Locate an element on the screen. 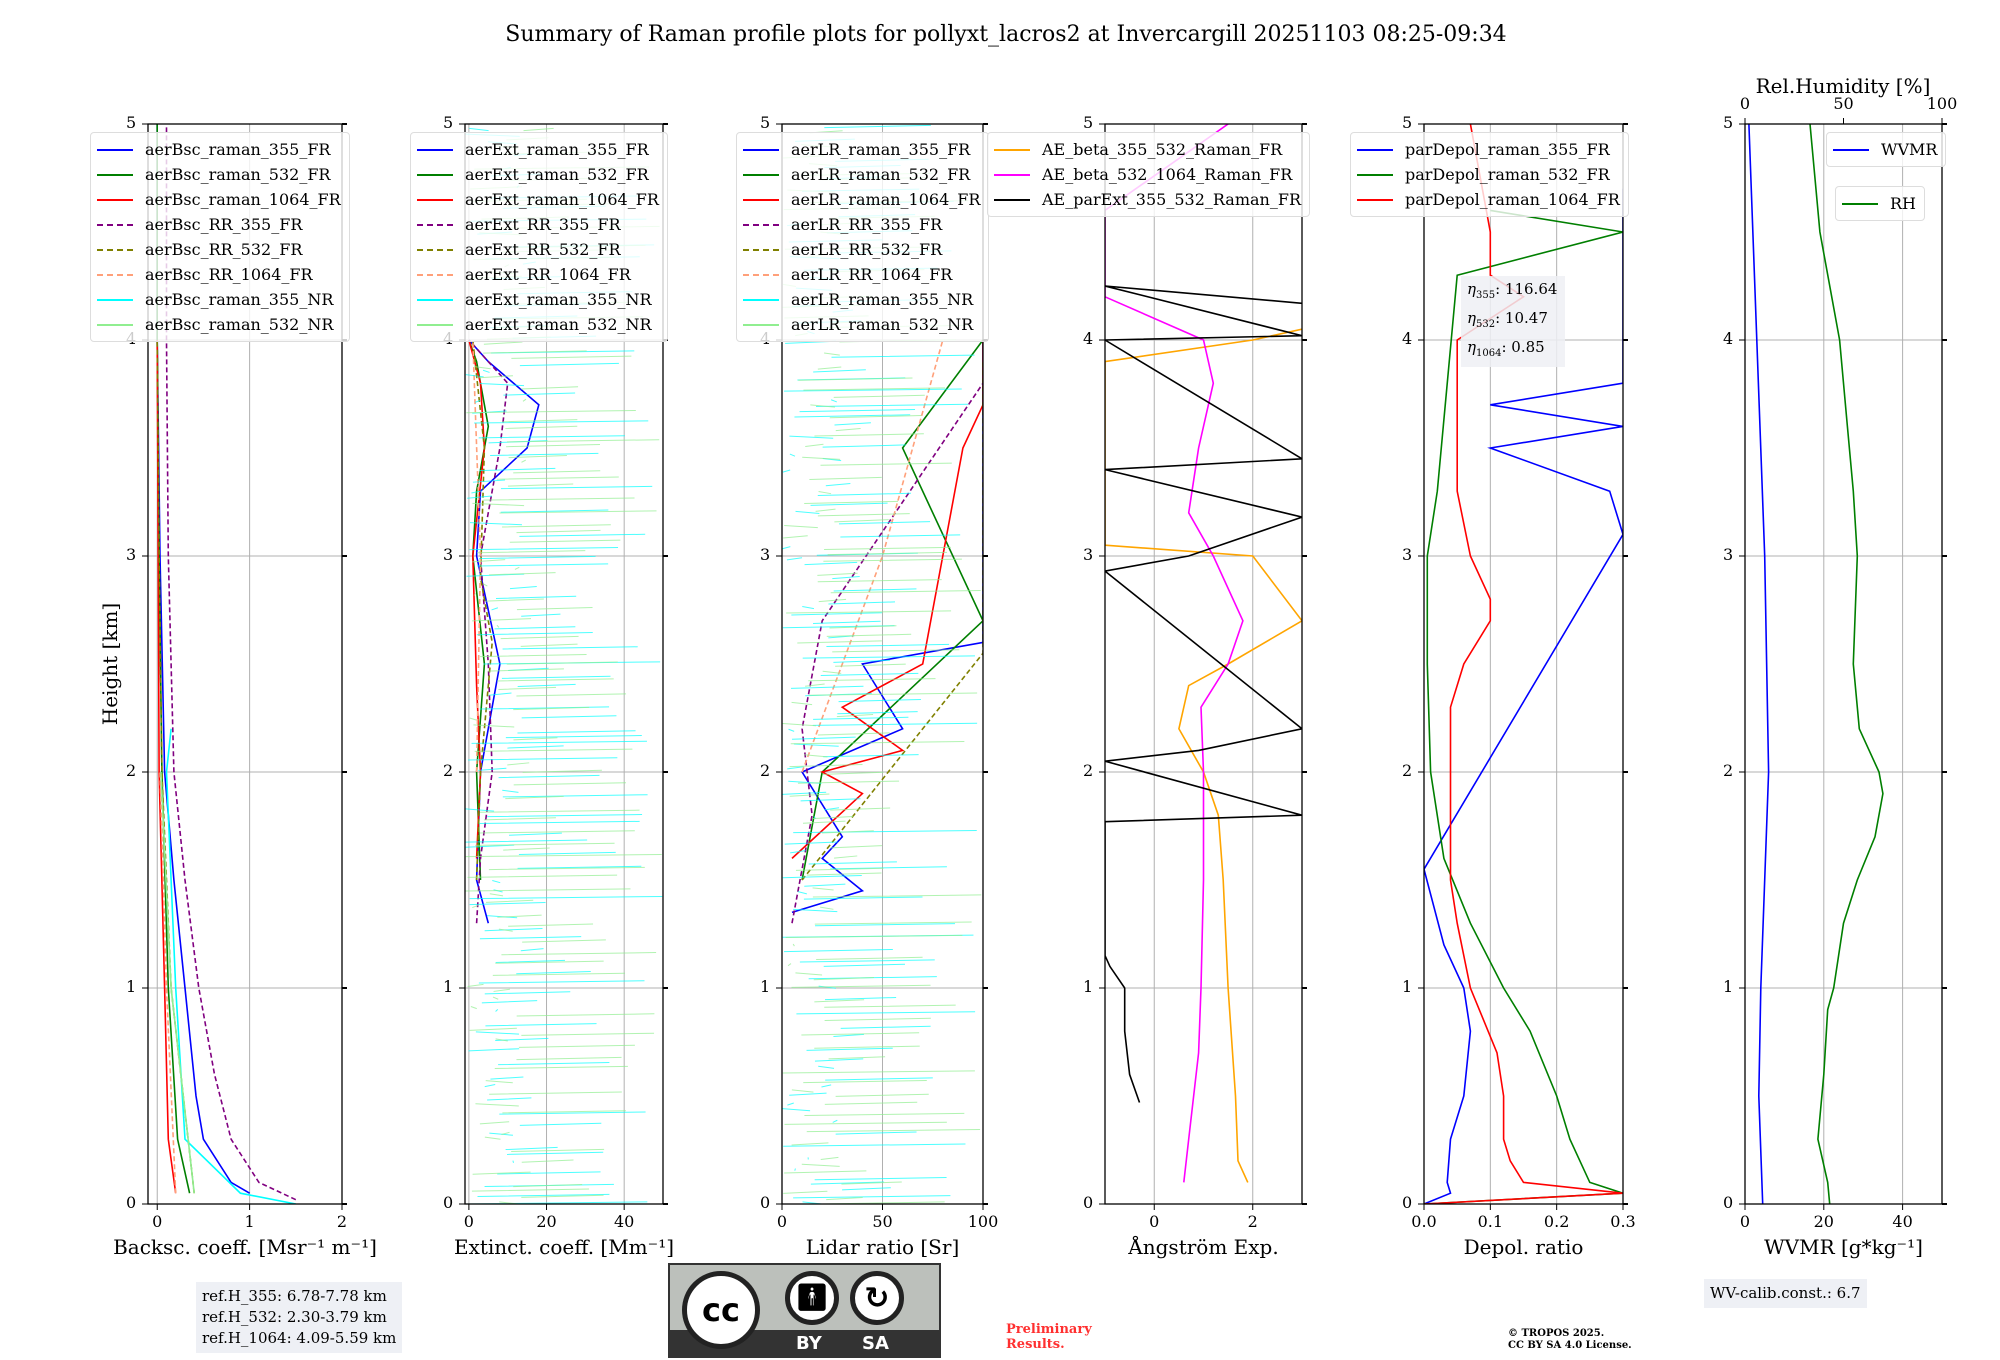 The image size is (2000, 1360). legend-label: aerBsc_raman_355_NR is located at coordinates (239, 299).